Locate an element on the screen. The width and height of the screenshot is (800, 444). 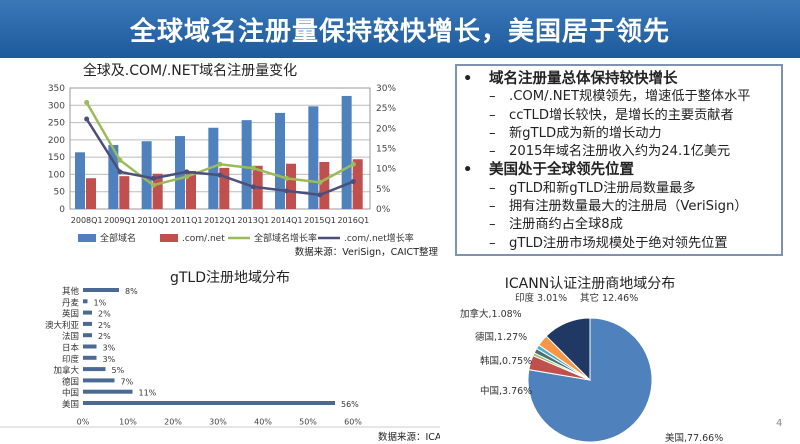
page-number: 4 is located at coordinates (779, 423).